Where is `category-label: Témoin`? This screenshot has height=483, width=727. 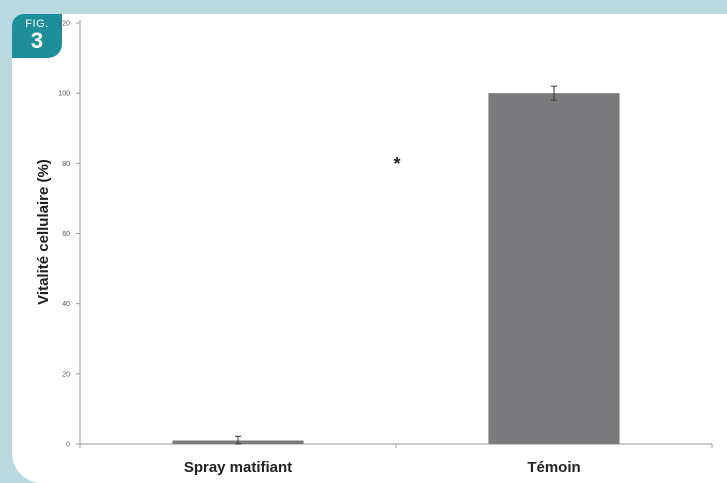 category-label: Témoin is located at coordinates (553, 467).